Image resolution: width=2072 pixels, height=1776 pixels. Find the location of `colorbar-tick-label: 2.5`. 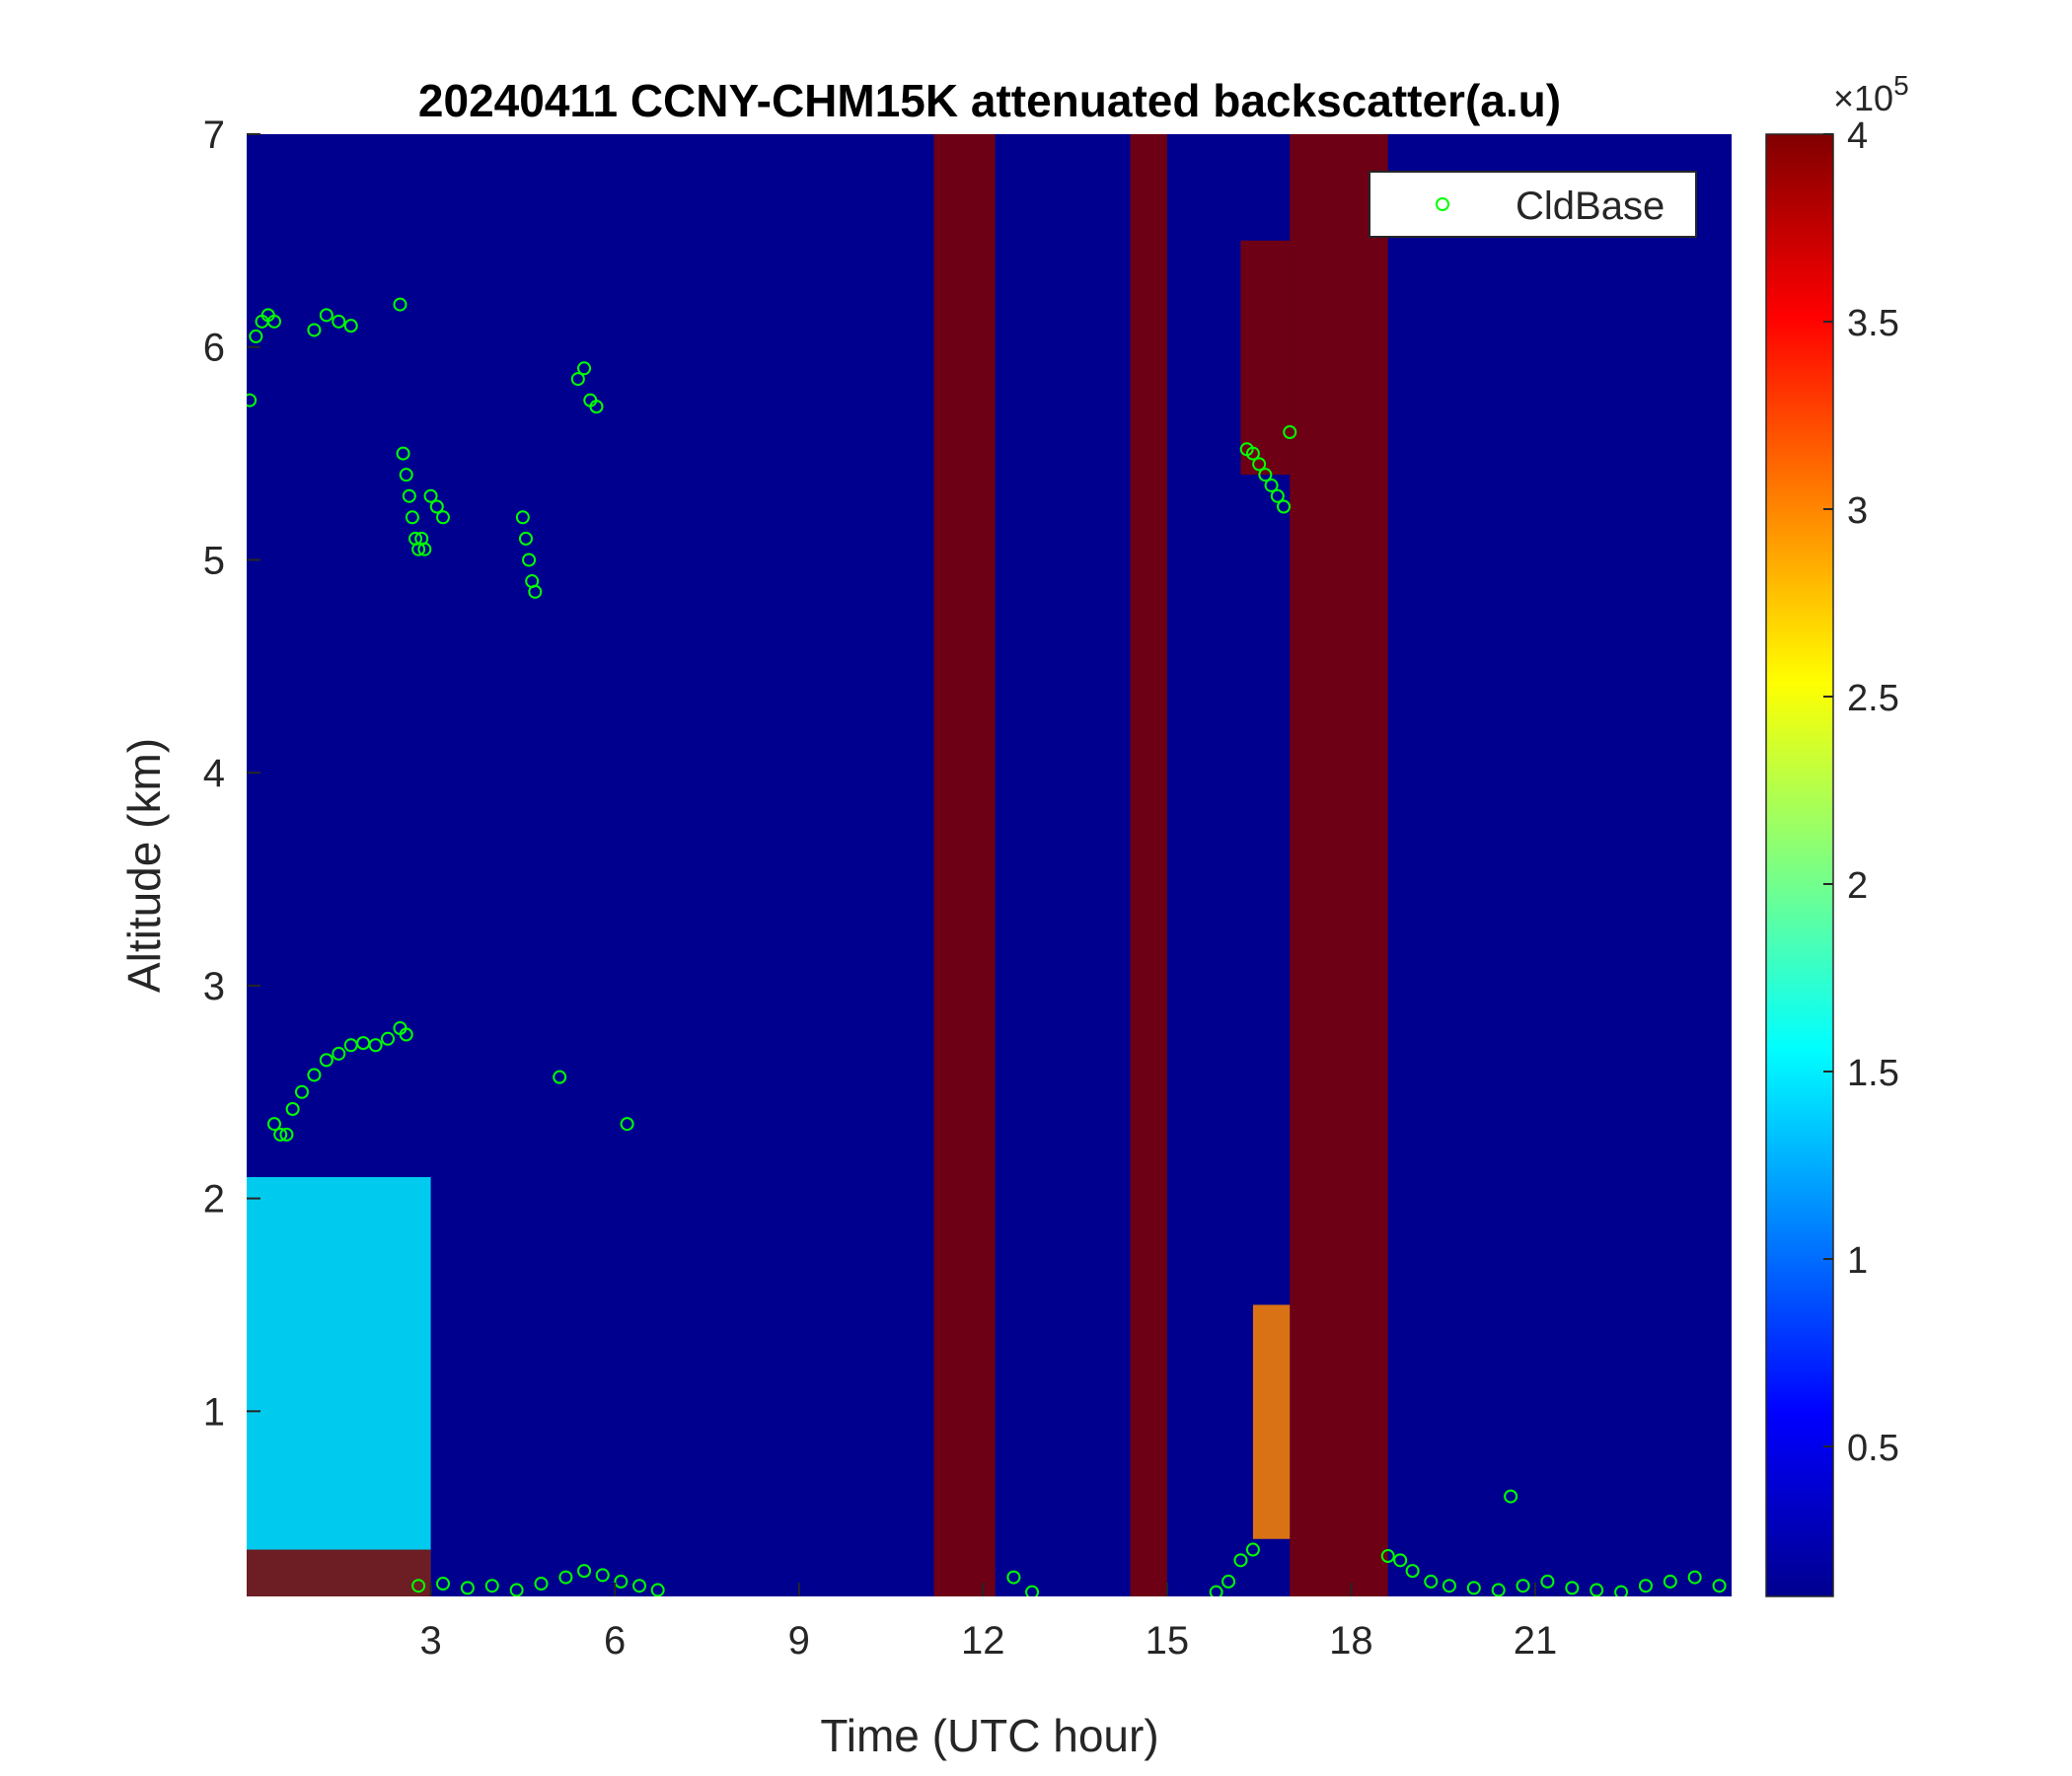

colorbar-tick-label: 2.5 is located at coordinates (1873, 699).